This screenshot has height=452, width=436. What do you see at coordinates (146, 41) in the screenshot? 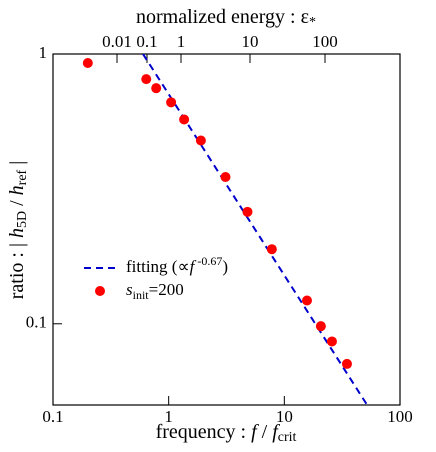
I see `x2-tick-label: 0.1` at bounding box center [146, 41].